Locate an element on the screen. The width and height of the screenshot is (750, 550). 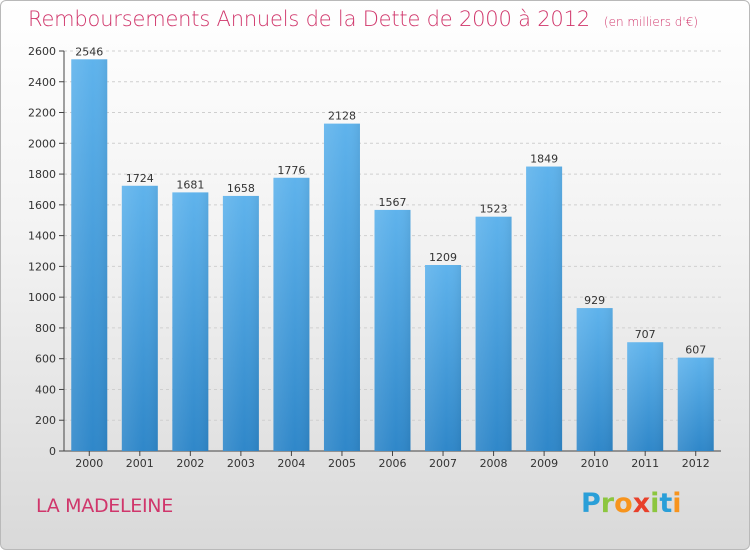
y-tick-label: 2600 is located at coordinates (42, 51).